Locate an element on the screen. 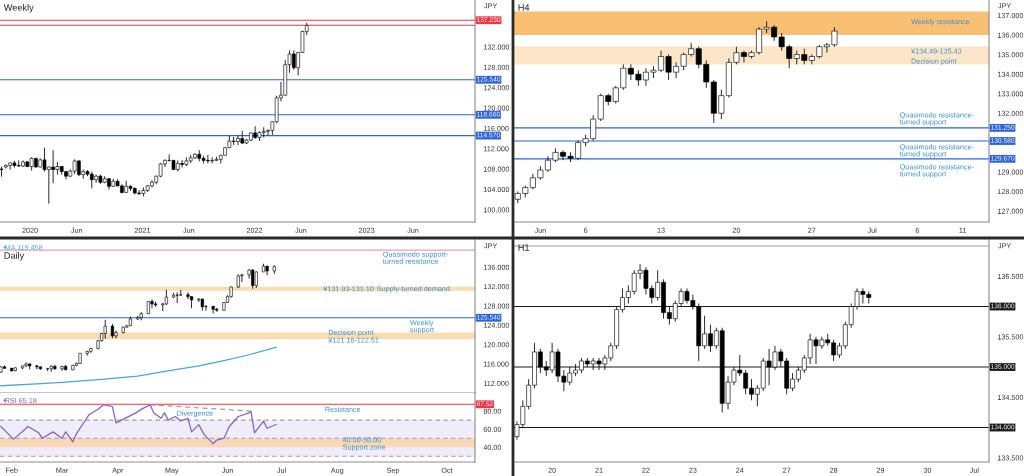 The width and height of the screenshot is (1024, 476). chart-title: H4 is located at coordinates (524, 7).